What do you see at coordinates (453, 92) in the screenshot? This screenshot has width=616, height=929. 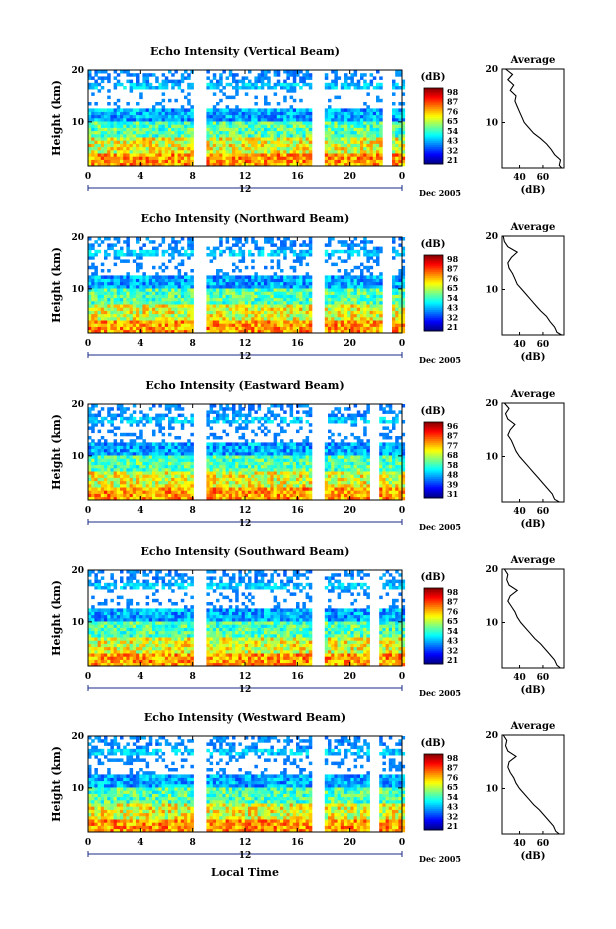 I see `colorbar-tick-label: 98` at bounding box center [453, 92].